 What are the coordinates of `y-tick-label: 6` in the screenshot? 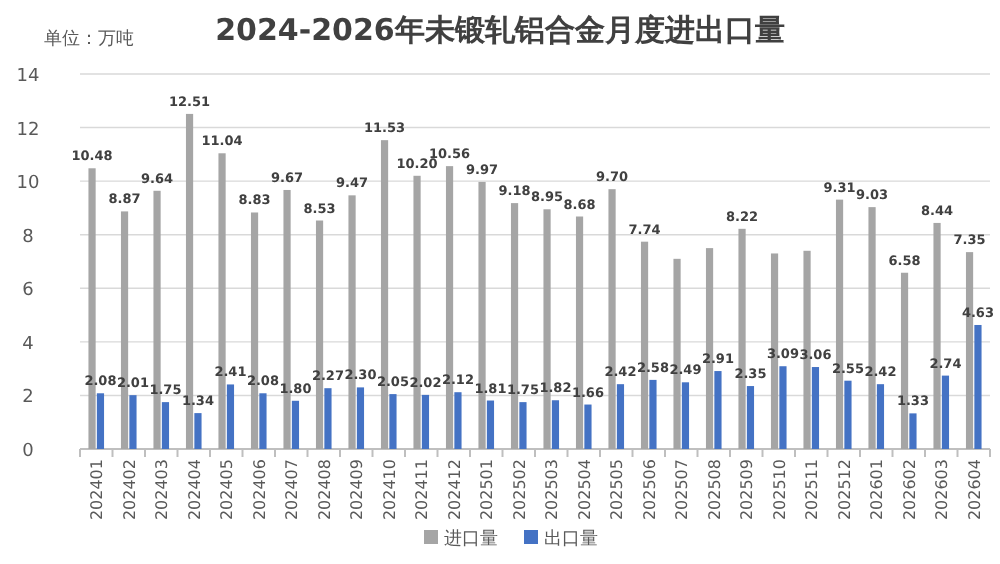 It's located at (28, 291).